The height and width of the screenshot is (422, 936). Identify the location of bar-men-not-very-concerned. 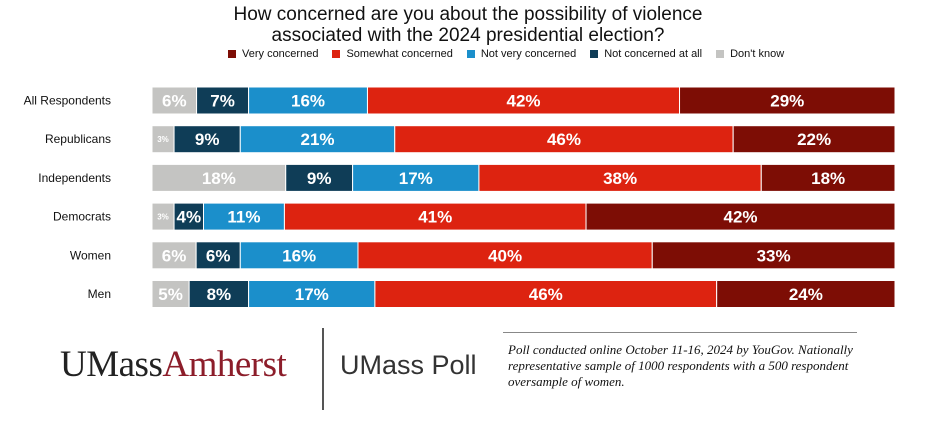
(312, 294).